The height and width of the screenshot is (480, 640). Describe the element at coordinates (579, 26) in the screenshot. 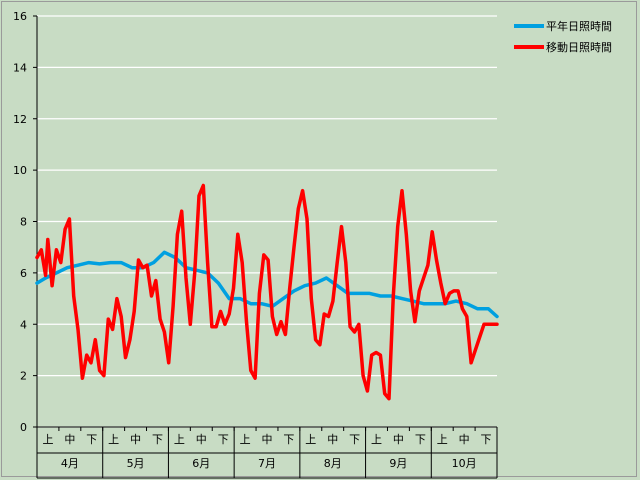

I see `legend-label: 平年日照時間` at that location.